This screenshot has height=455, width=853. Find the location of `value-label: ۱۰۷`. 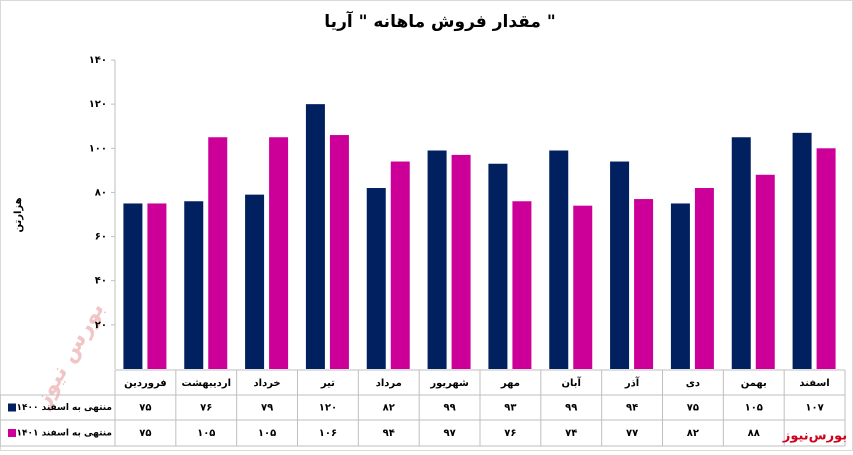

value-label: ۱۰۷ is located at coordinates (814, 408).